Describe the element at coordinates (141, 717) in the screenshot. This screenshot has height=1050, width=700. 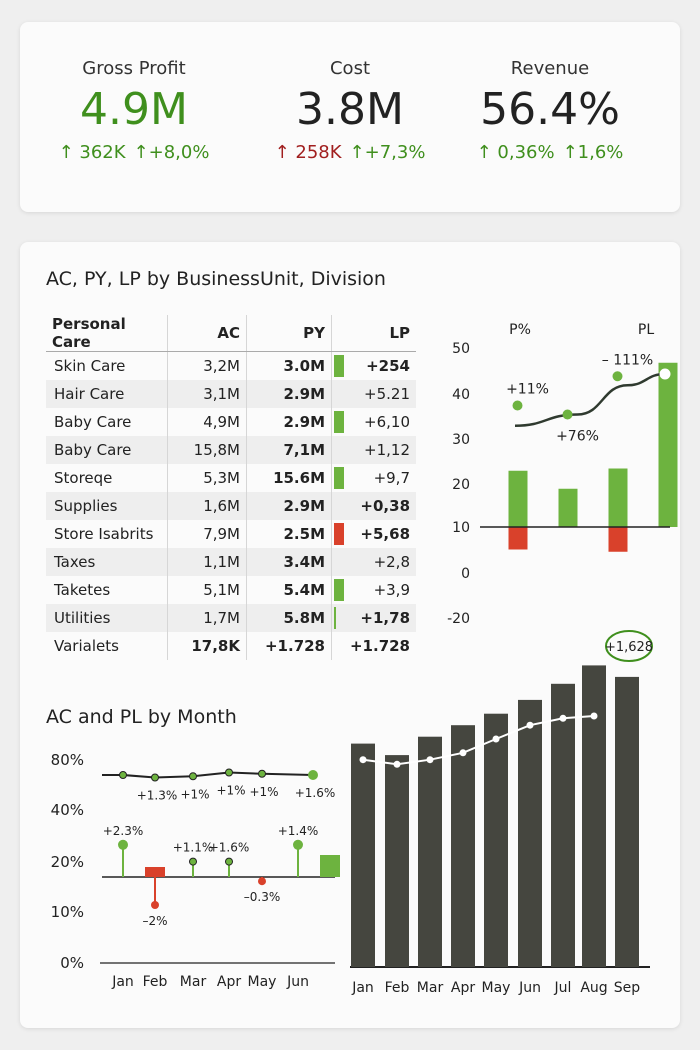
I see `section-title-month: AC and PL by Month` at that location.